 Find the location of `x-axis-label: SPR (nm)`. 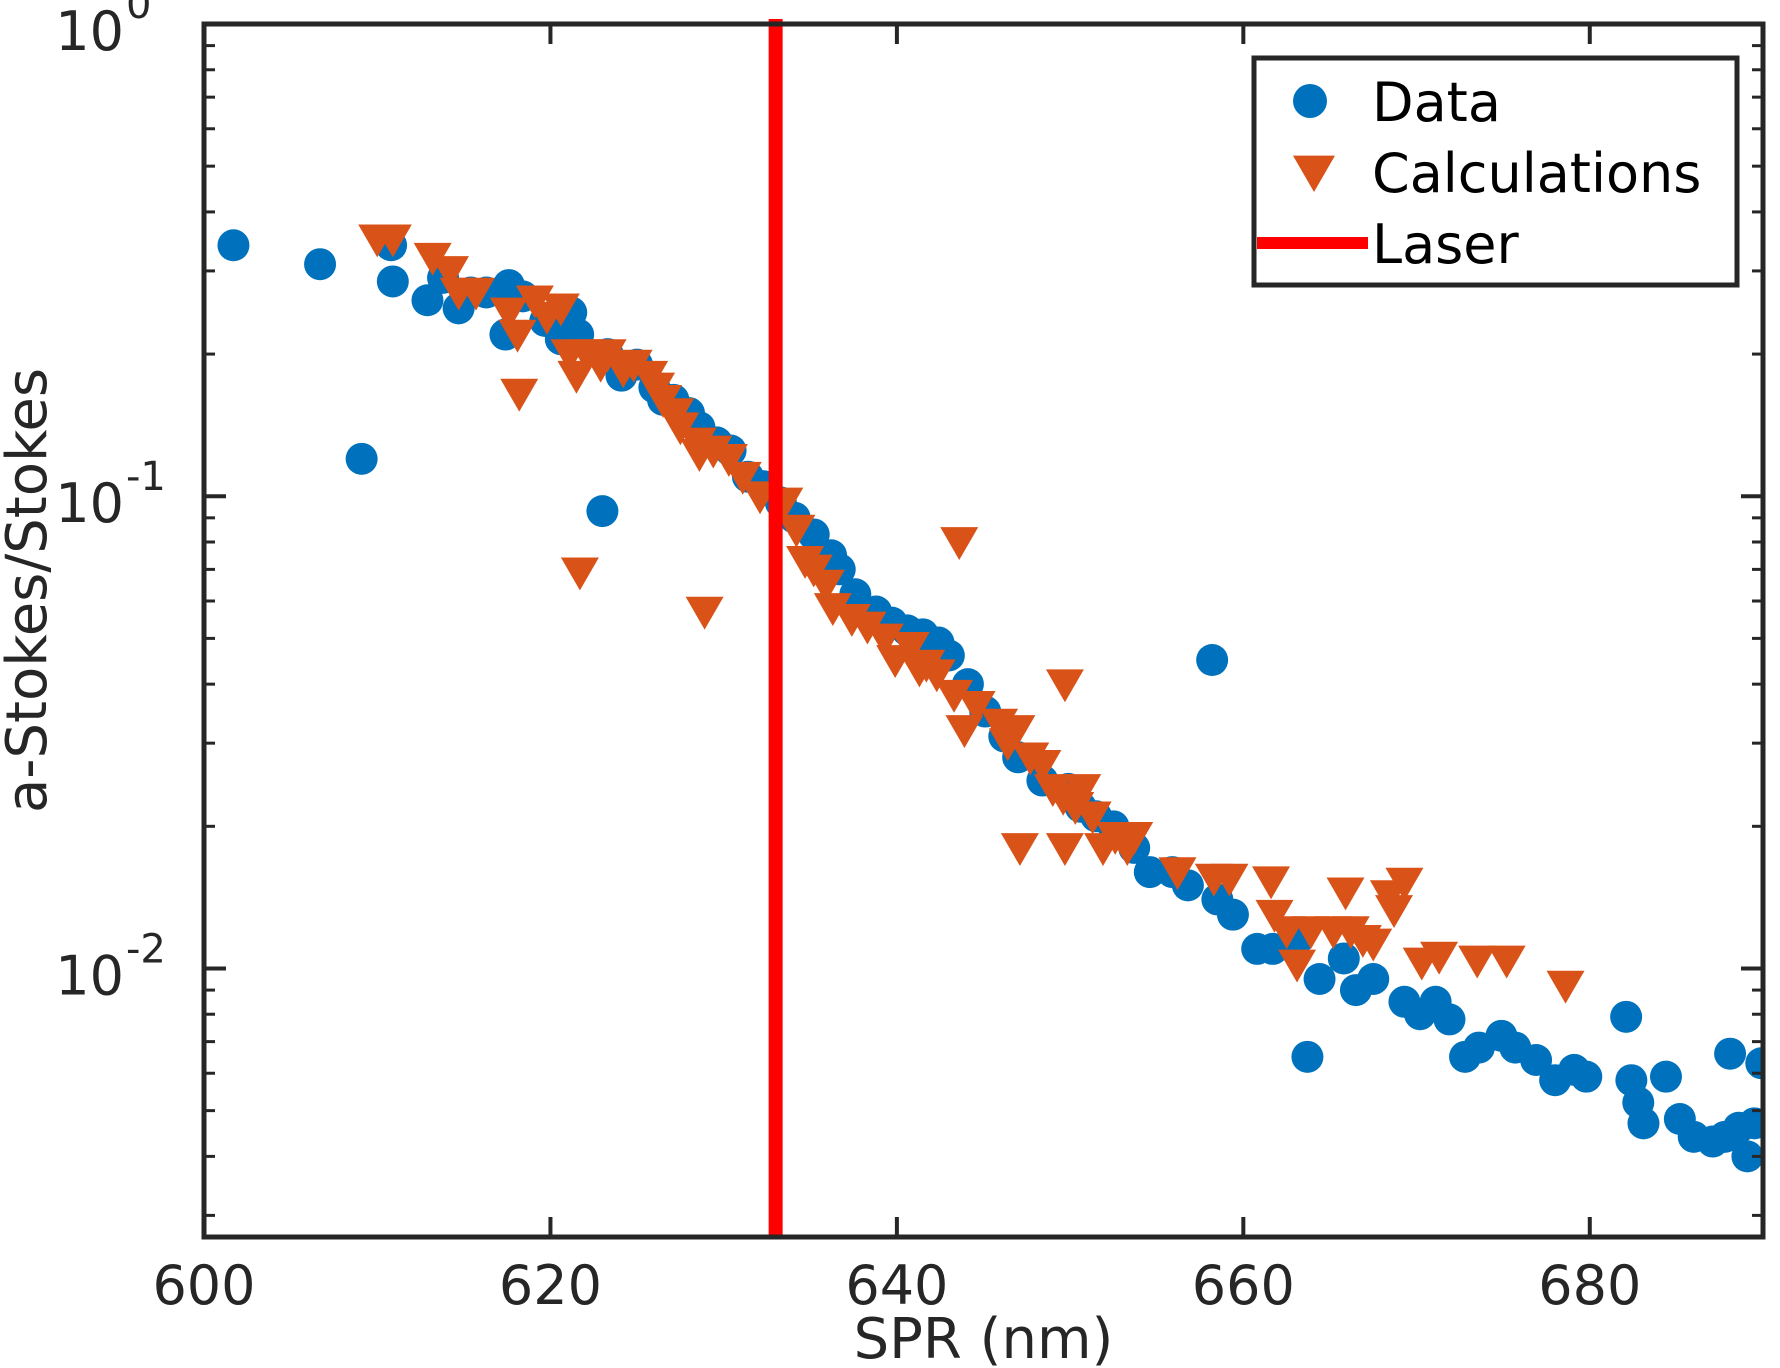

x-axis-label: SPR (nm) is located at coordinates (984, 1337).